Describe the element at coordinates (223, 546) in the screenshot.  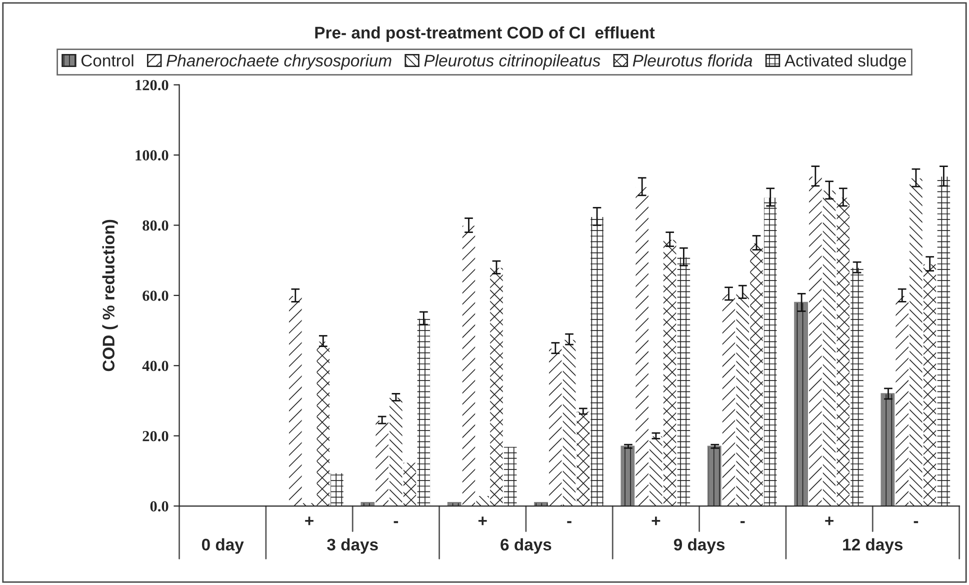
I see `text: 0 day` at that location.